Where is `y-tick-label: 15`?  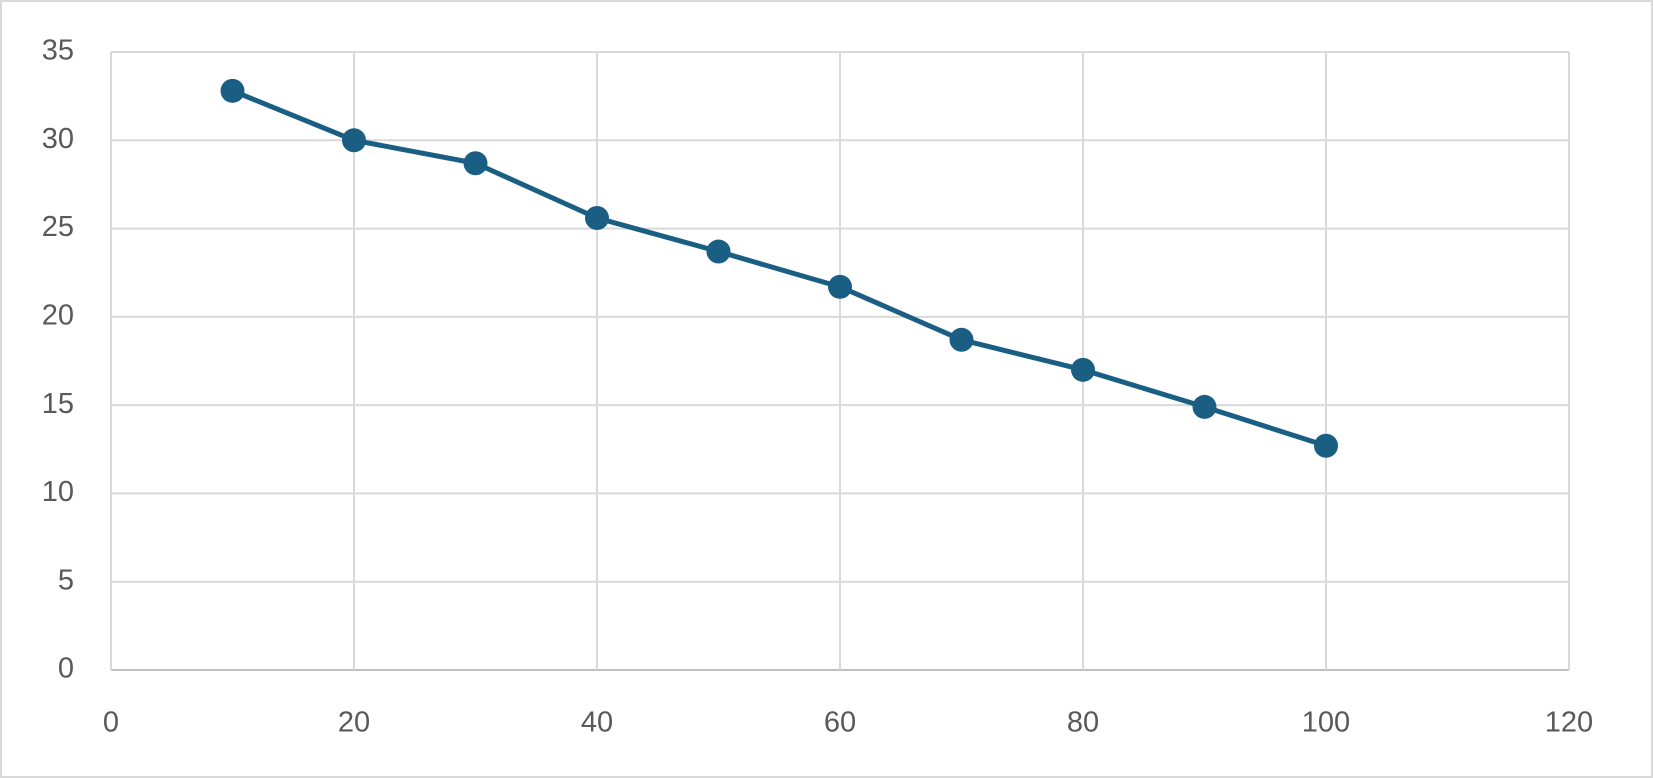 y-tick-label: 15 is located at coordinates (58, 404).